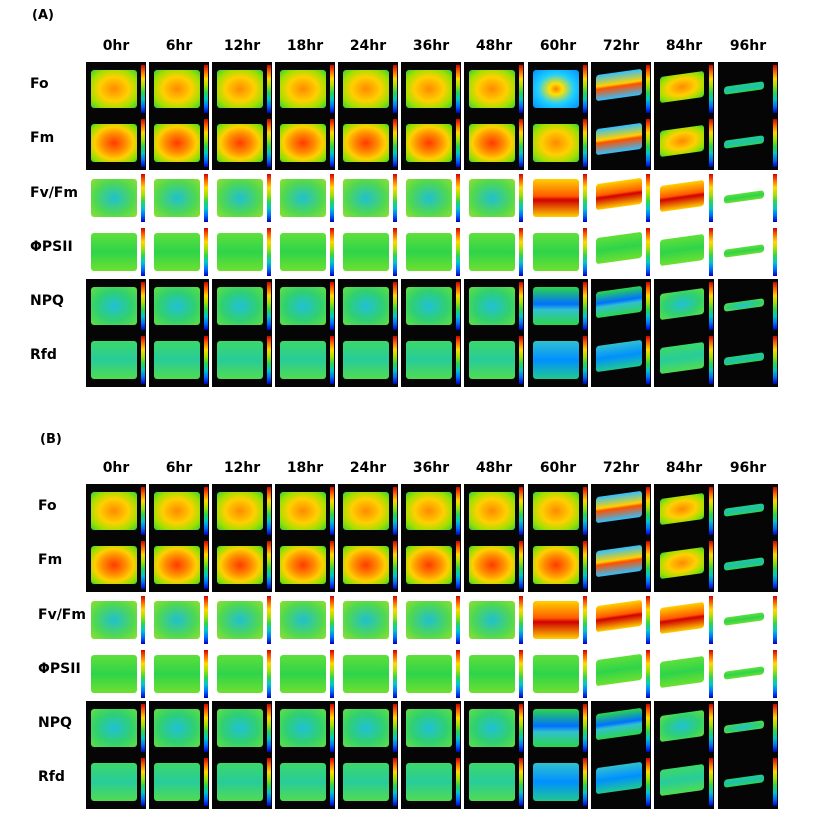  What do you see at coordinates (62, 615) in the screenshot?
I see `row-header: Fv/Fm` at bounding box center [62, 615].